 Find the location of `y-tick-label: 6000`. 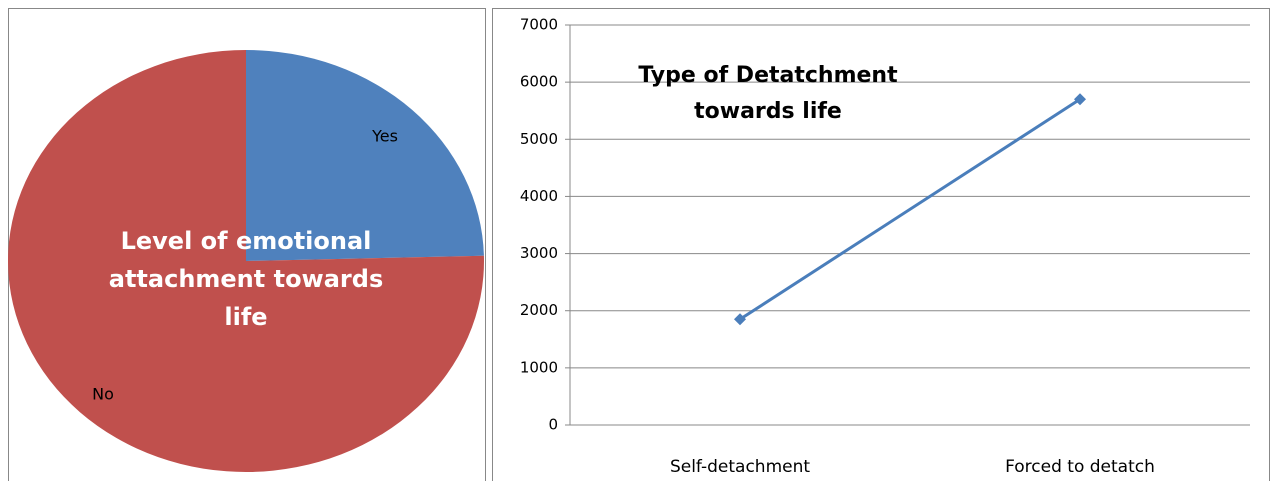

y-tick-label: 6000 is located at coordinates (539, 82).